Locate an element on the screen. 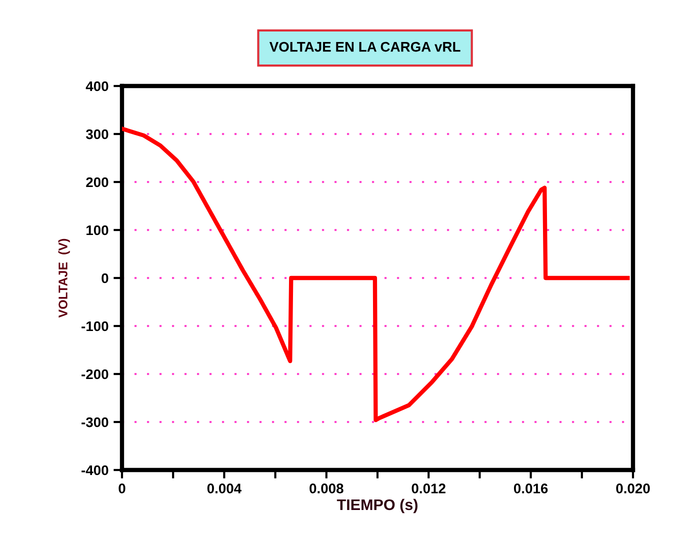  x-tick-label: 0.004 is located at coordinates (224, 489).